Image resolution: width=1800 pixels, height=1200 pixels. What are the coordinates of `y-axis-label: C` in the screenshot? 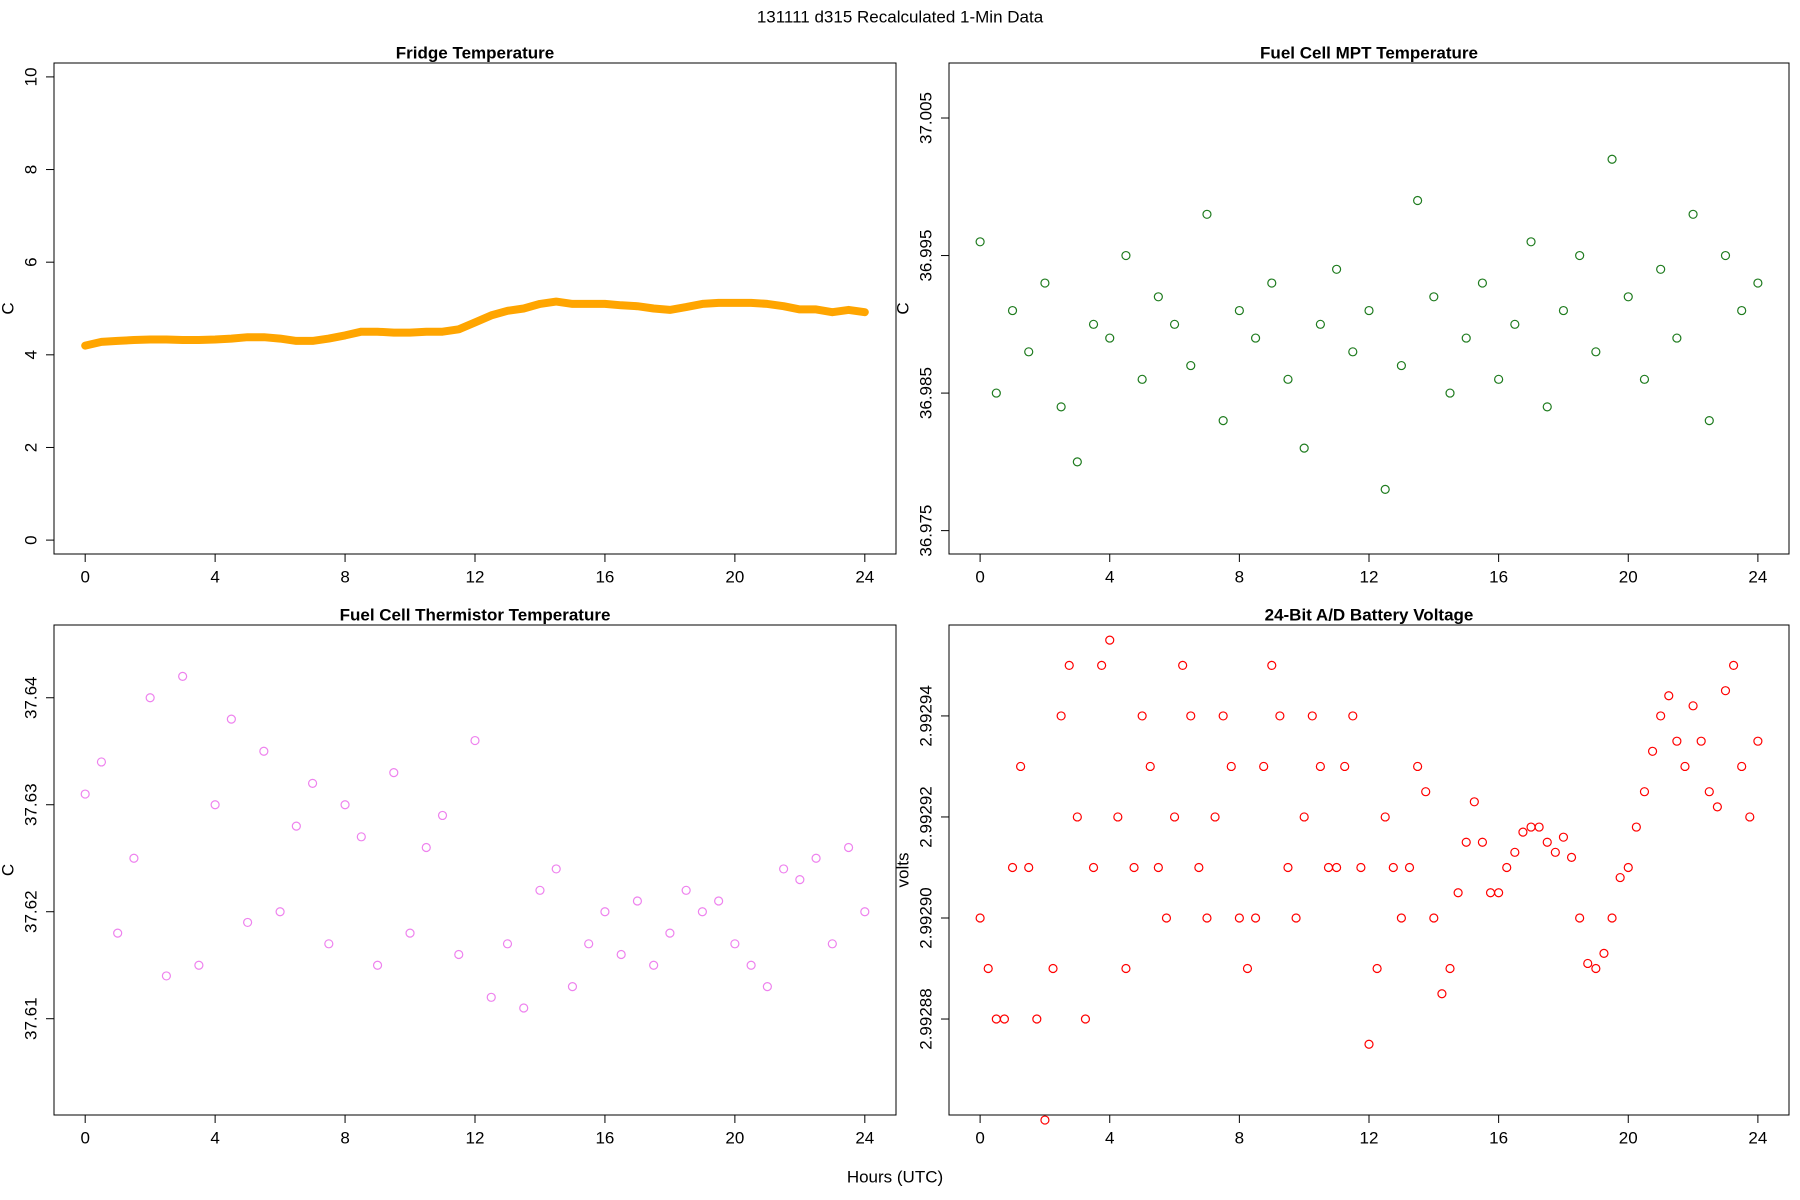 It's located at (8, 870).